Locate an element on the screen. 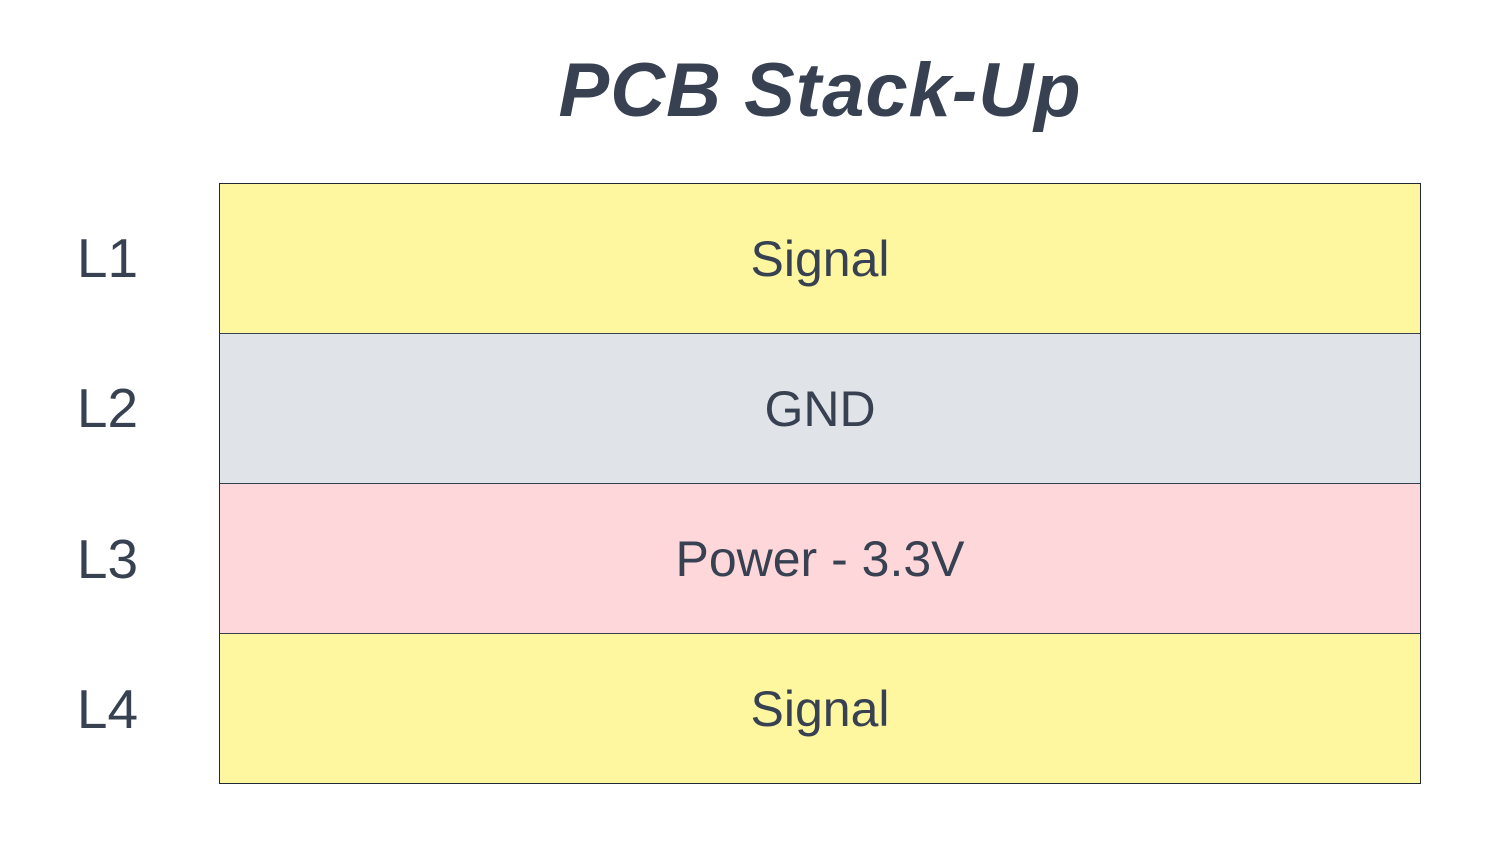 This screenshot has height=859, width=1494. layer-l2: GND is located at coordinates (820, 408).